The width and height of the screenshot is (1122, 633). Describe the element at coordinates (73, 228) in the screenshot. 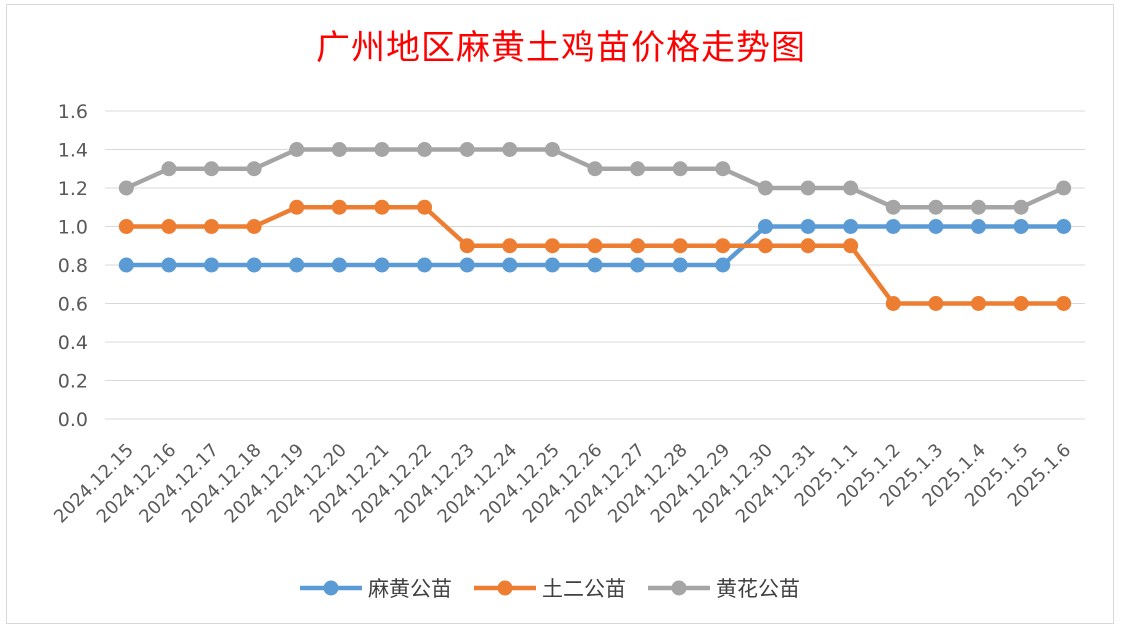

I see `y-tick-label: 1.0` at that location.